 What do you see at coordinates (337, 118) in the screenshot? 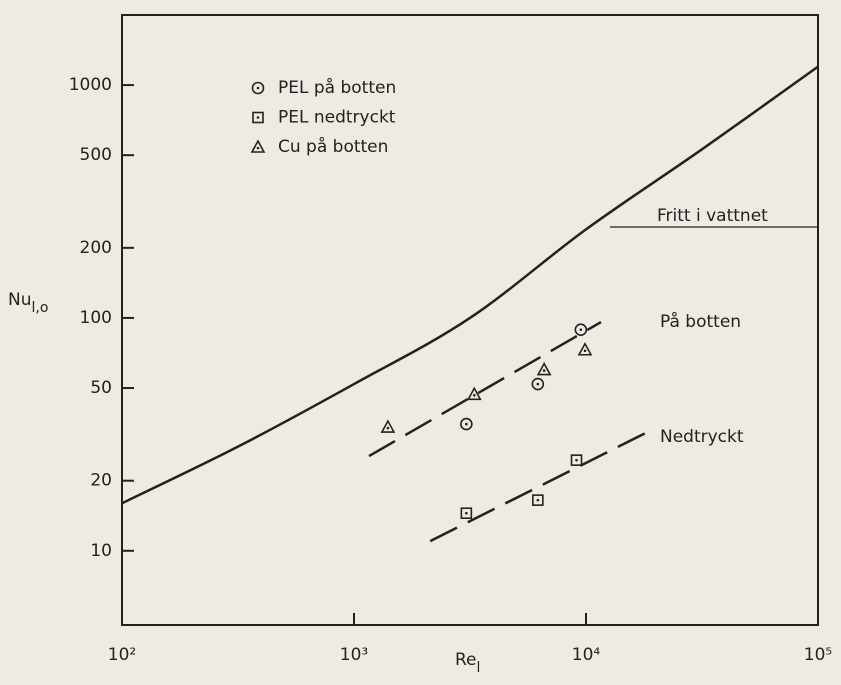
I see `legend-label: PEL nedtryckt` at bounding box center [337, 118].